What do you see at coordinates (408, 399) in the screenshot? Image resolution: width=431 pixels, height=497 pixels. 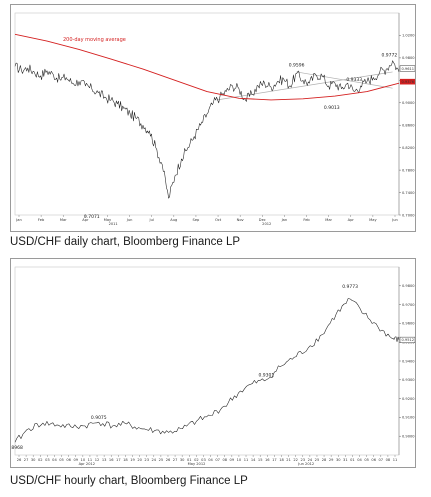 I see `y-tick-label: 0.9200` at bounding box center [408, 399].